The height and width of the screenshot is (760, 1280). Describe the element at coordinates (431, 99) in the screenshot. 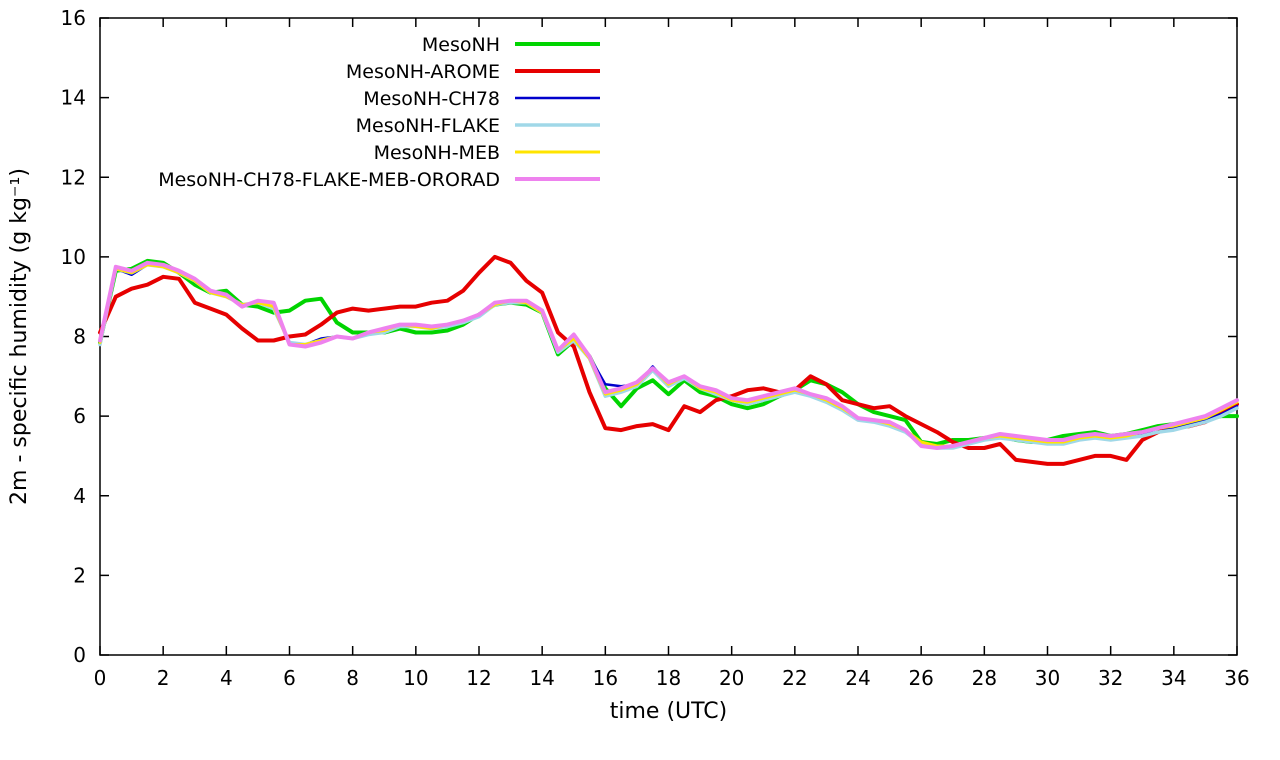

I see `legend-label: MesoNH-CH78` at that location.